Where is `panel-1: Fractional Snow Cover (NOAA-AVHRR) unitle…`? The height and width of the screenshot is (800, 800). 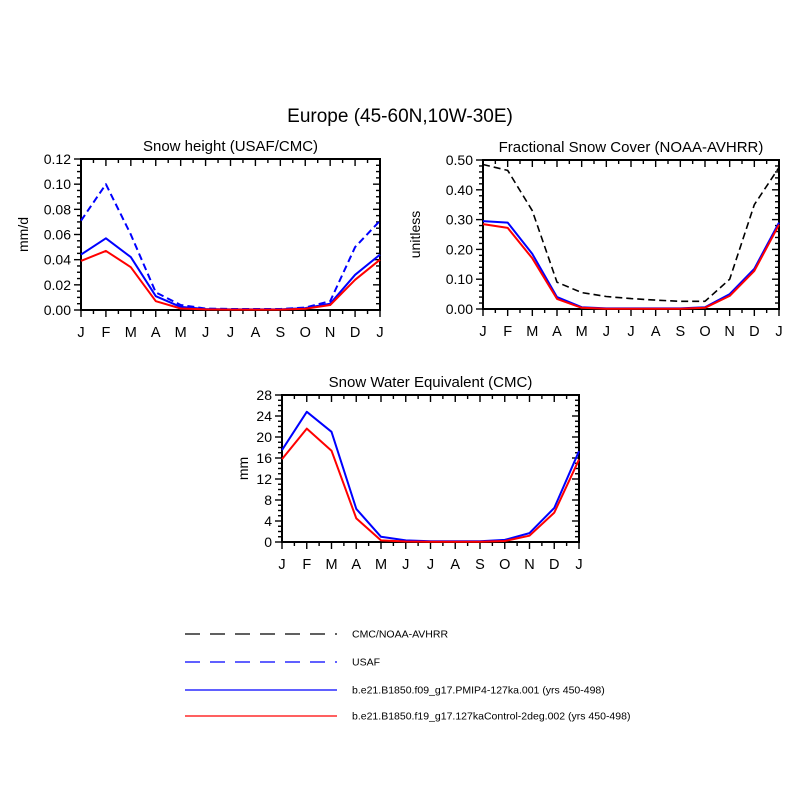
panel-1: Fractional Snow Cover (NOAA-AVHRR) unitle… is located at coordinates (595, 239).